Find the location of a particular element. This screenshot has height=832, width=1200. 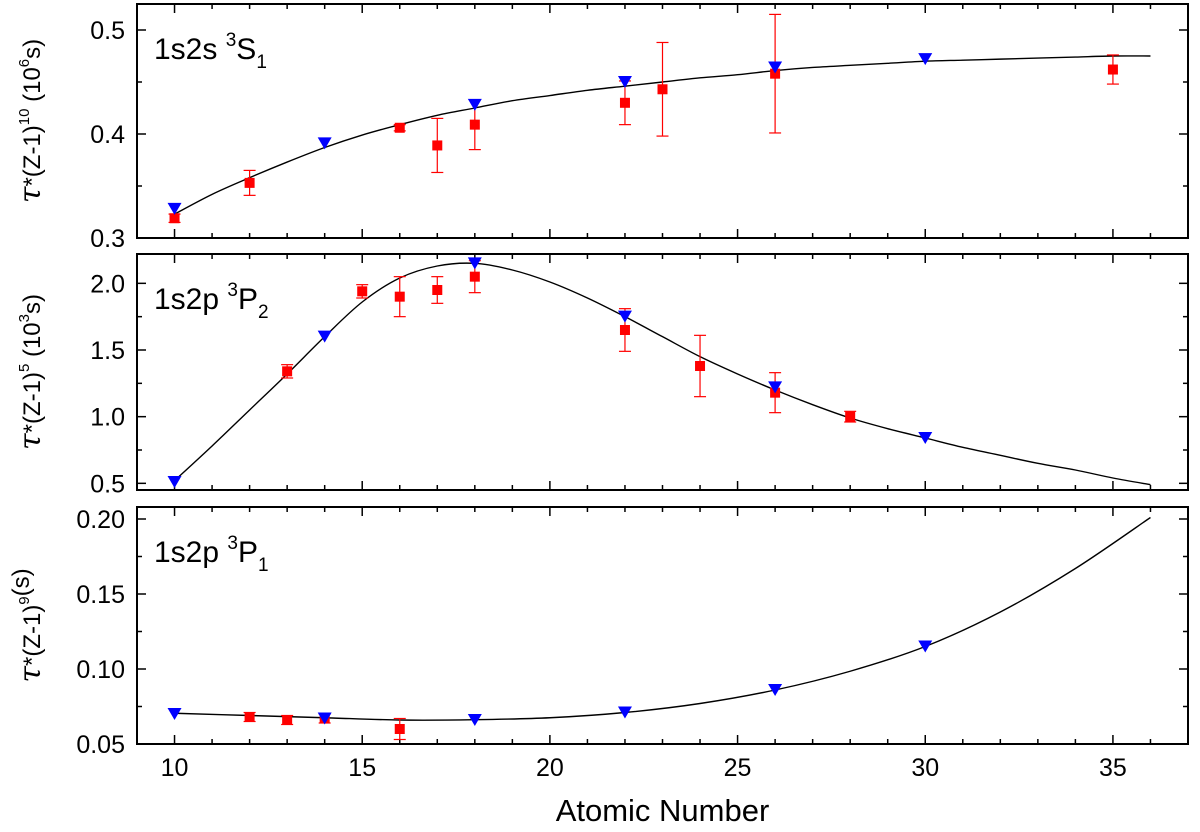

y-axis-label: τ*(Z-1)5 (103s) is located at coordinates (30, 372).